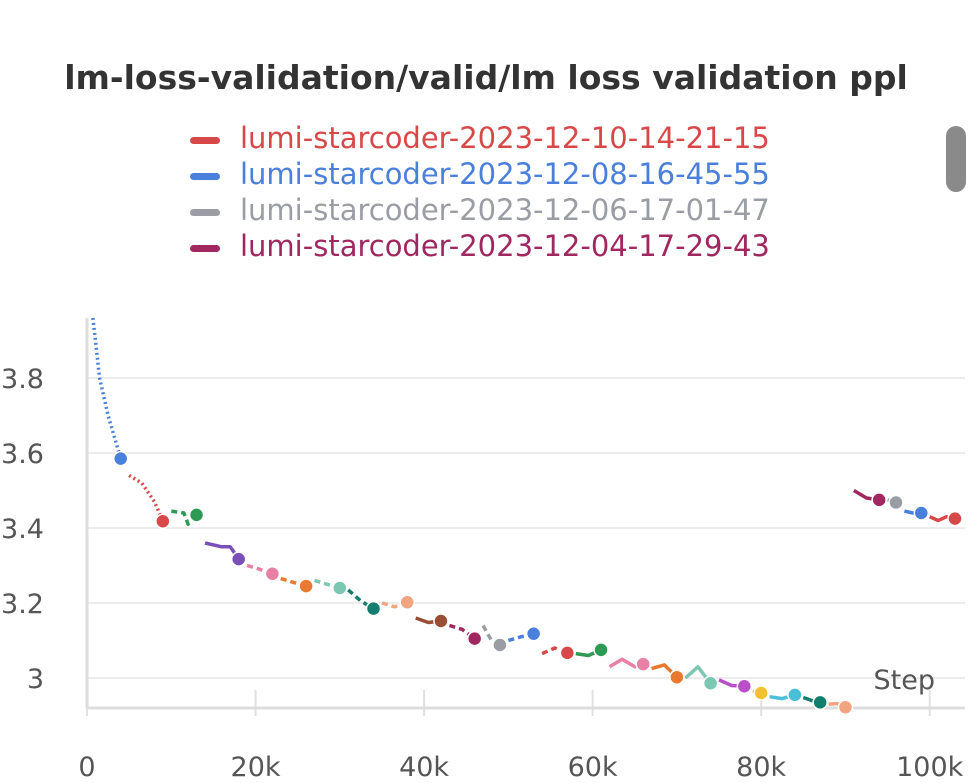  What do you see at coordinates (505, 246) in the screenshot?
I see `legend-label: lumi-starcoder-2023-12-04-17-29-43` at bounding box center [505, 246].